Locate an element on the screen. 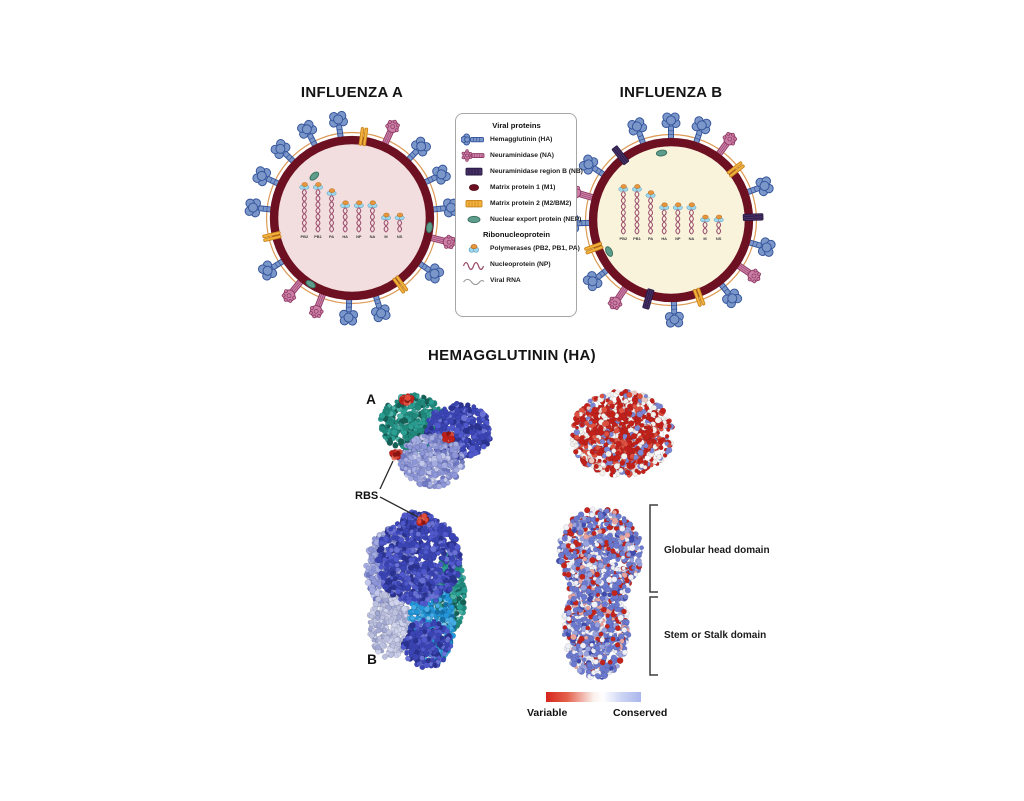 Image resolution: width=1024 pixels, height=801 pixels. matrix-protein-2-icon is located at coordinates (474, 204).